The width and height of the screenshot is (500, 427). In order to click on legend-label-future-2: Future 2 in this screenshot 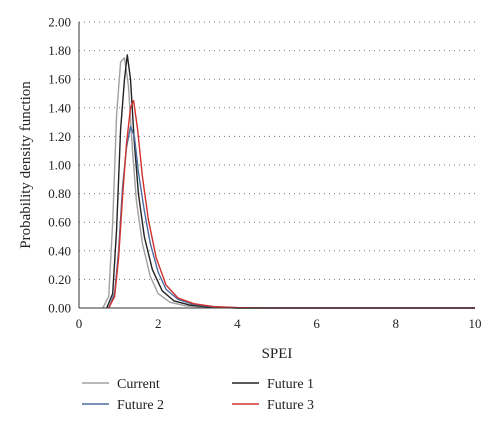, I will do `click(140, 405)`.